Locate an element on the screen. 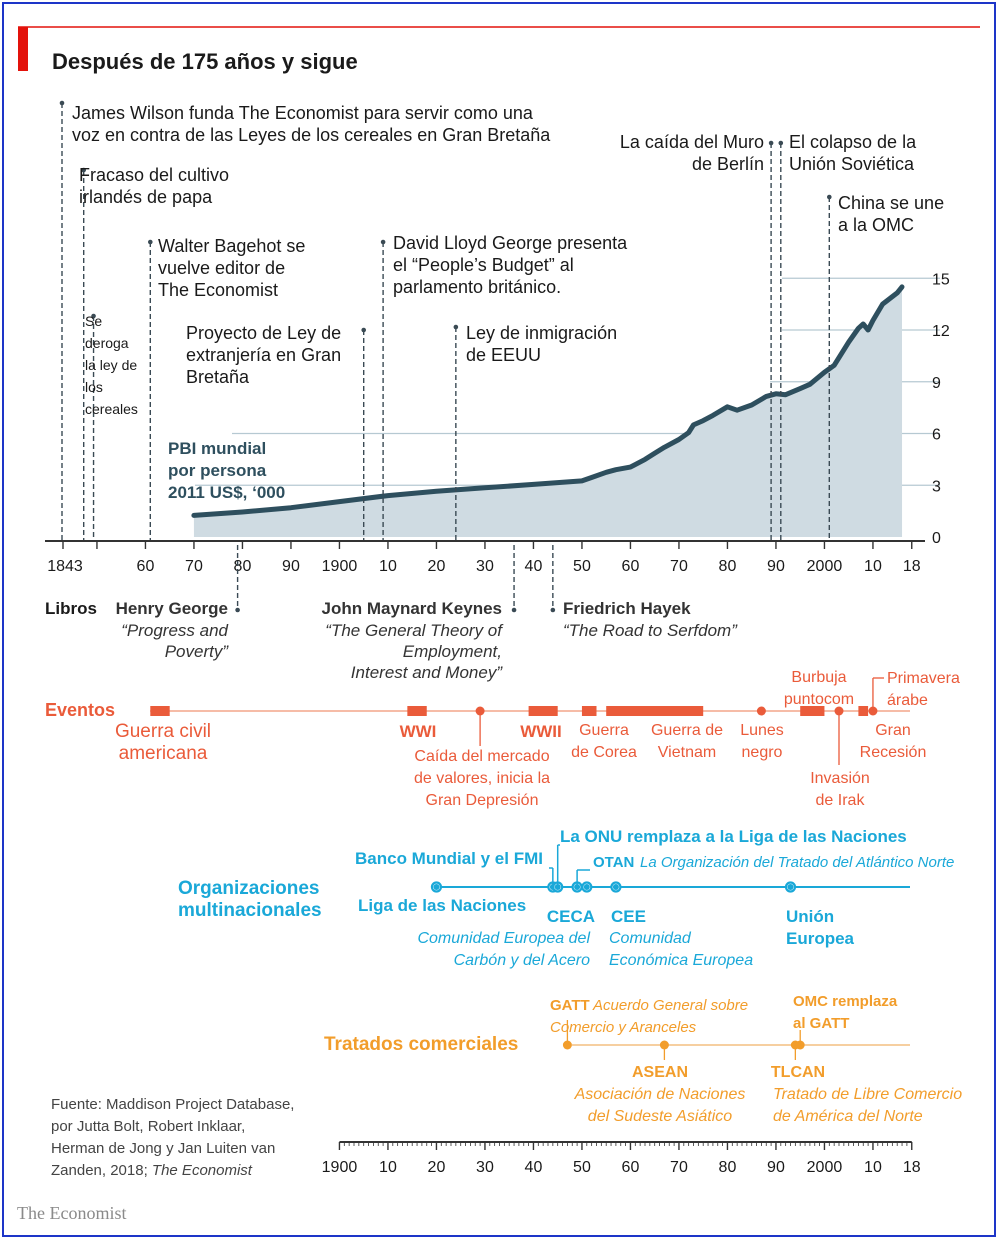  org-description-line: Comunidad is located at coordinates (650, 938).